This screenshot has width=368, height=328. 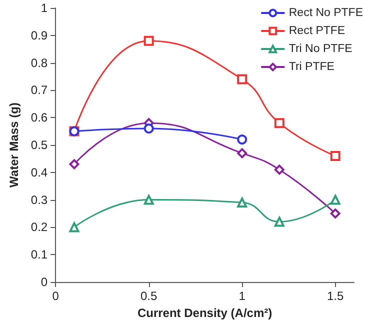 What do you see at coordinates (326, 13) in the screenshot?
I see `legend-label: Rect No PTFE` at bounding box center [326, 13].